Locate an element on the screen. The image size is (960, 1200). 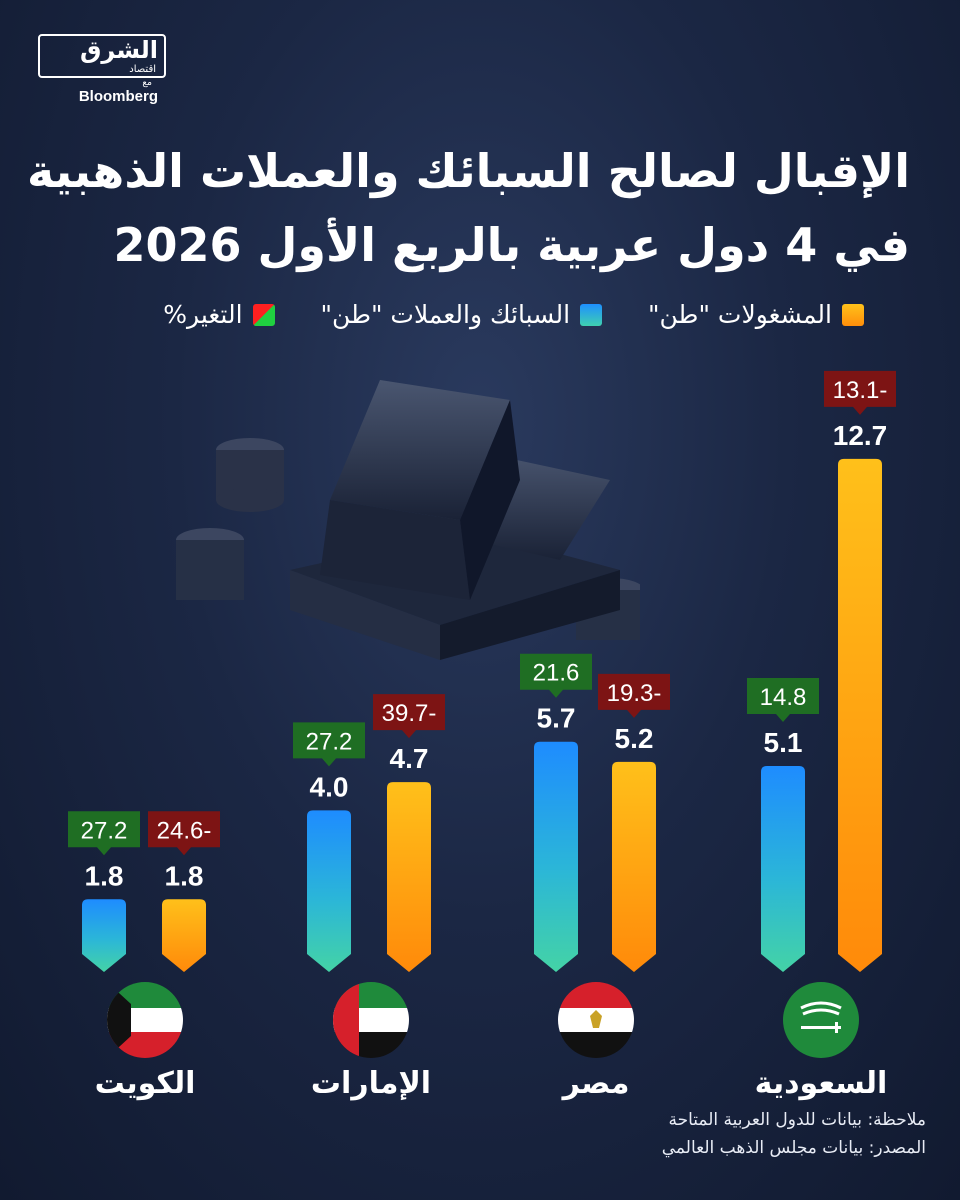
value-label-bars-coins-0: 1.8 is located at coordinates (104, 875).